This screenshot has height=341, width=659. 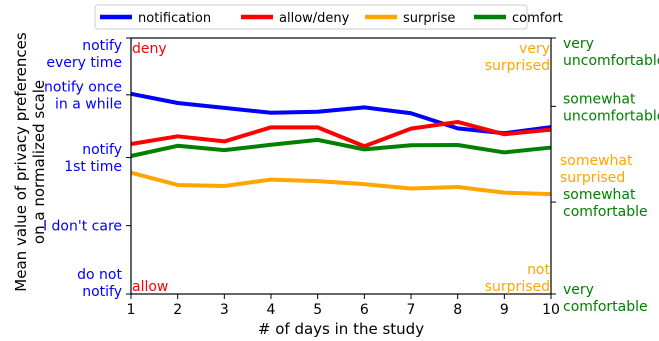 What do you see at coordinates (131, 310) in the screenshot?
I see `x-tick-label: 1` at bounding box center [131, 310].